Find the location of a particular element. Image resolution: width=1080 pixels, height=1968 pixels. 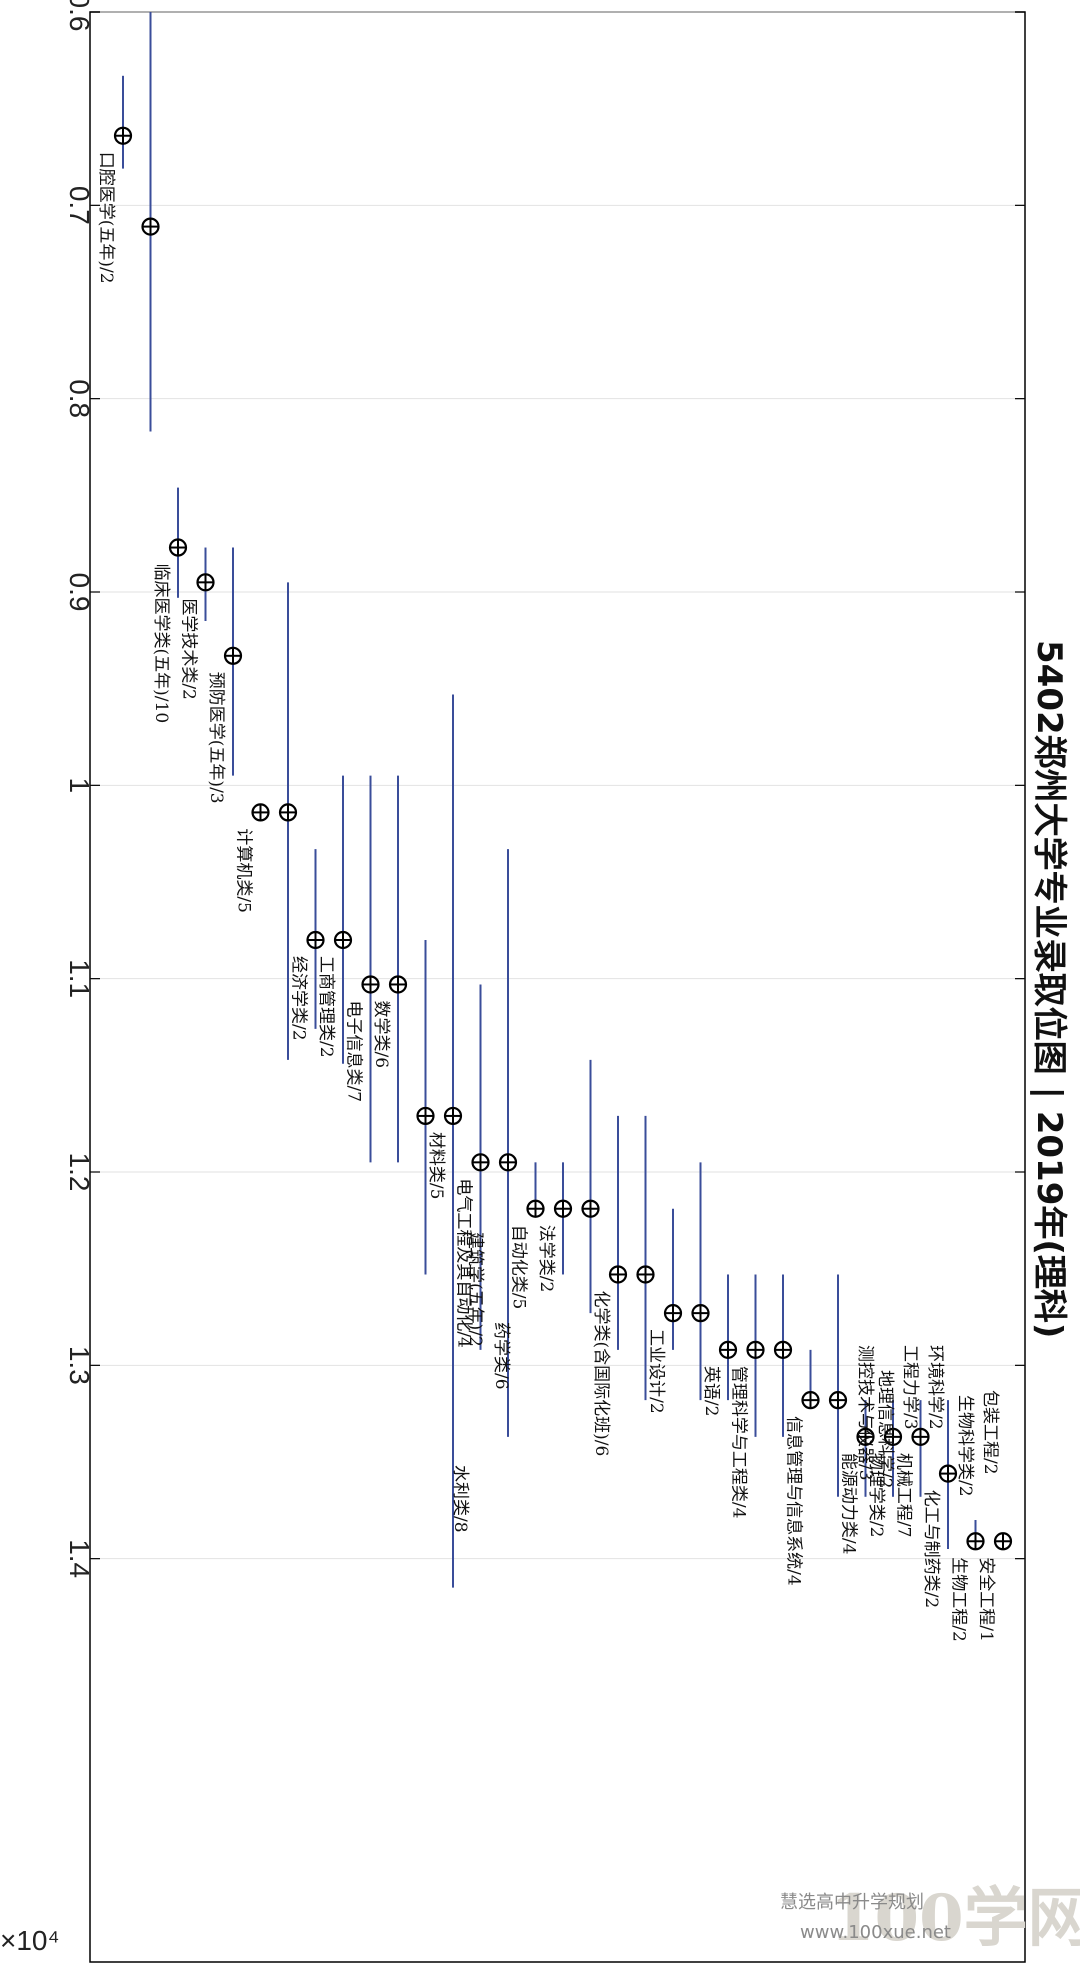

data-label: 管理科学与工程类/4 is located at coordinates (739, 1442).